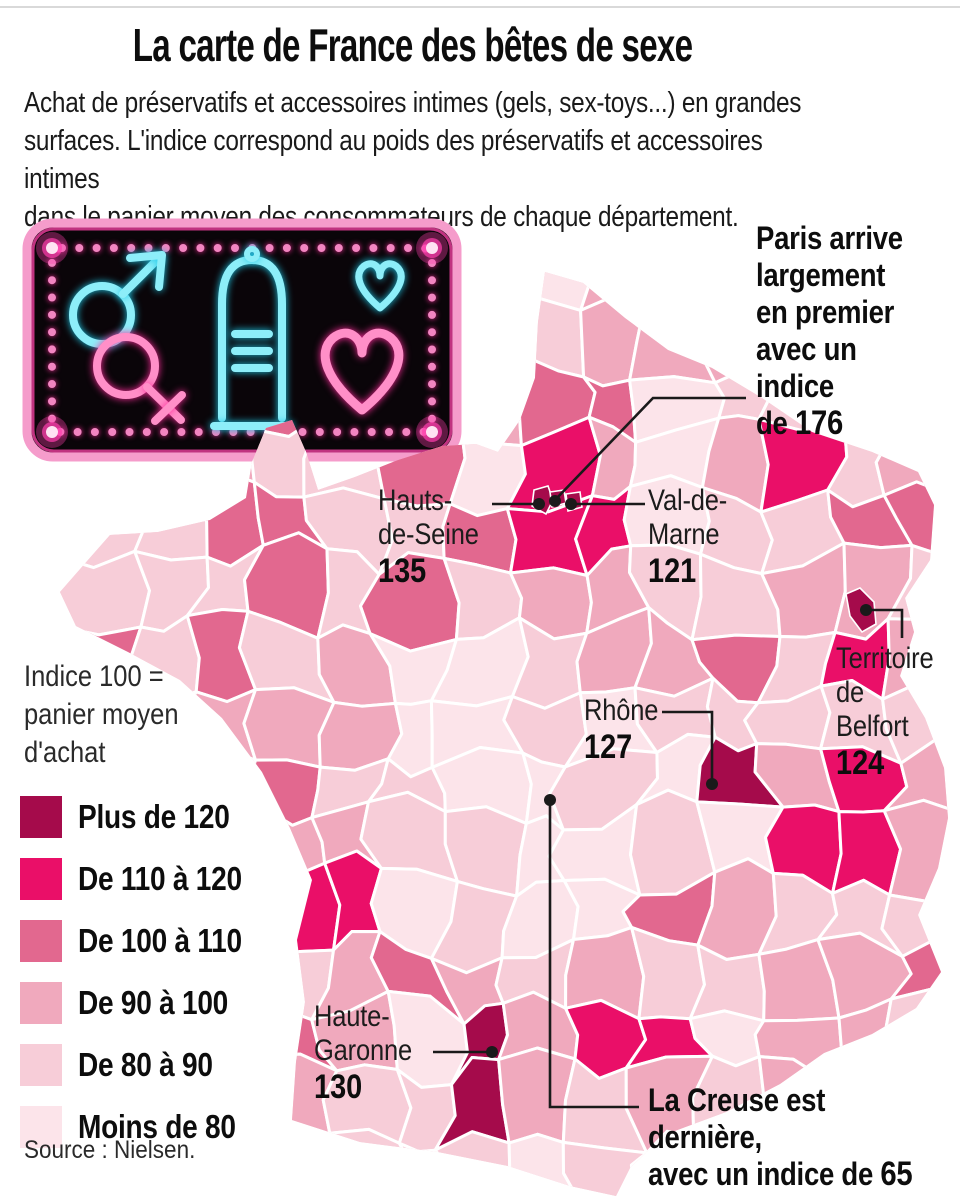 Image resolution: width=960 pixels, height=1200 pixels. Describe the element at coordinates (688, 747) in the screenshot. I see `connector-rhone` at that location.